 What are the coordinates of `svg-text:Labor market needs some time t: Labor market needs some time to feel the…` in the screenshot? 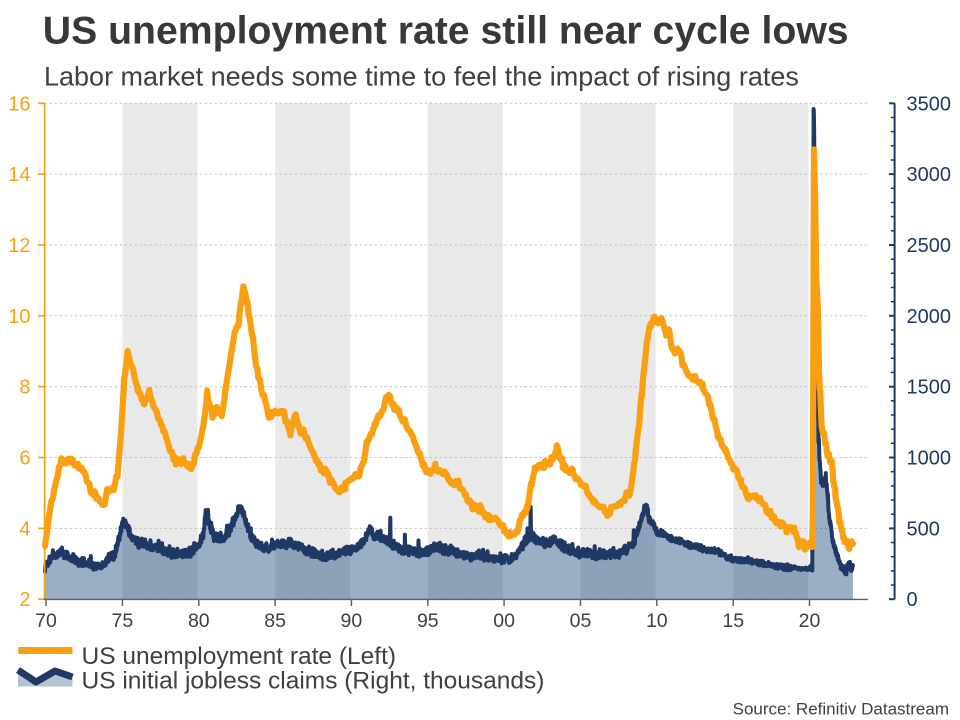 It's located at (421, 76).